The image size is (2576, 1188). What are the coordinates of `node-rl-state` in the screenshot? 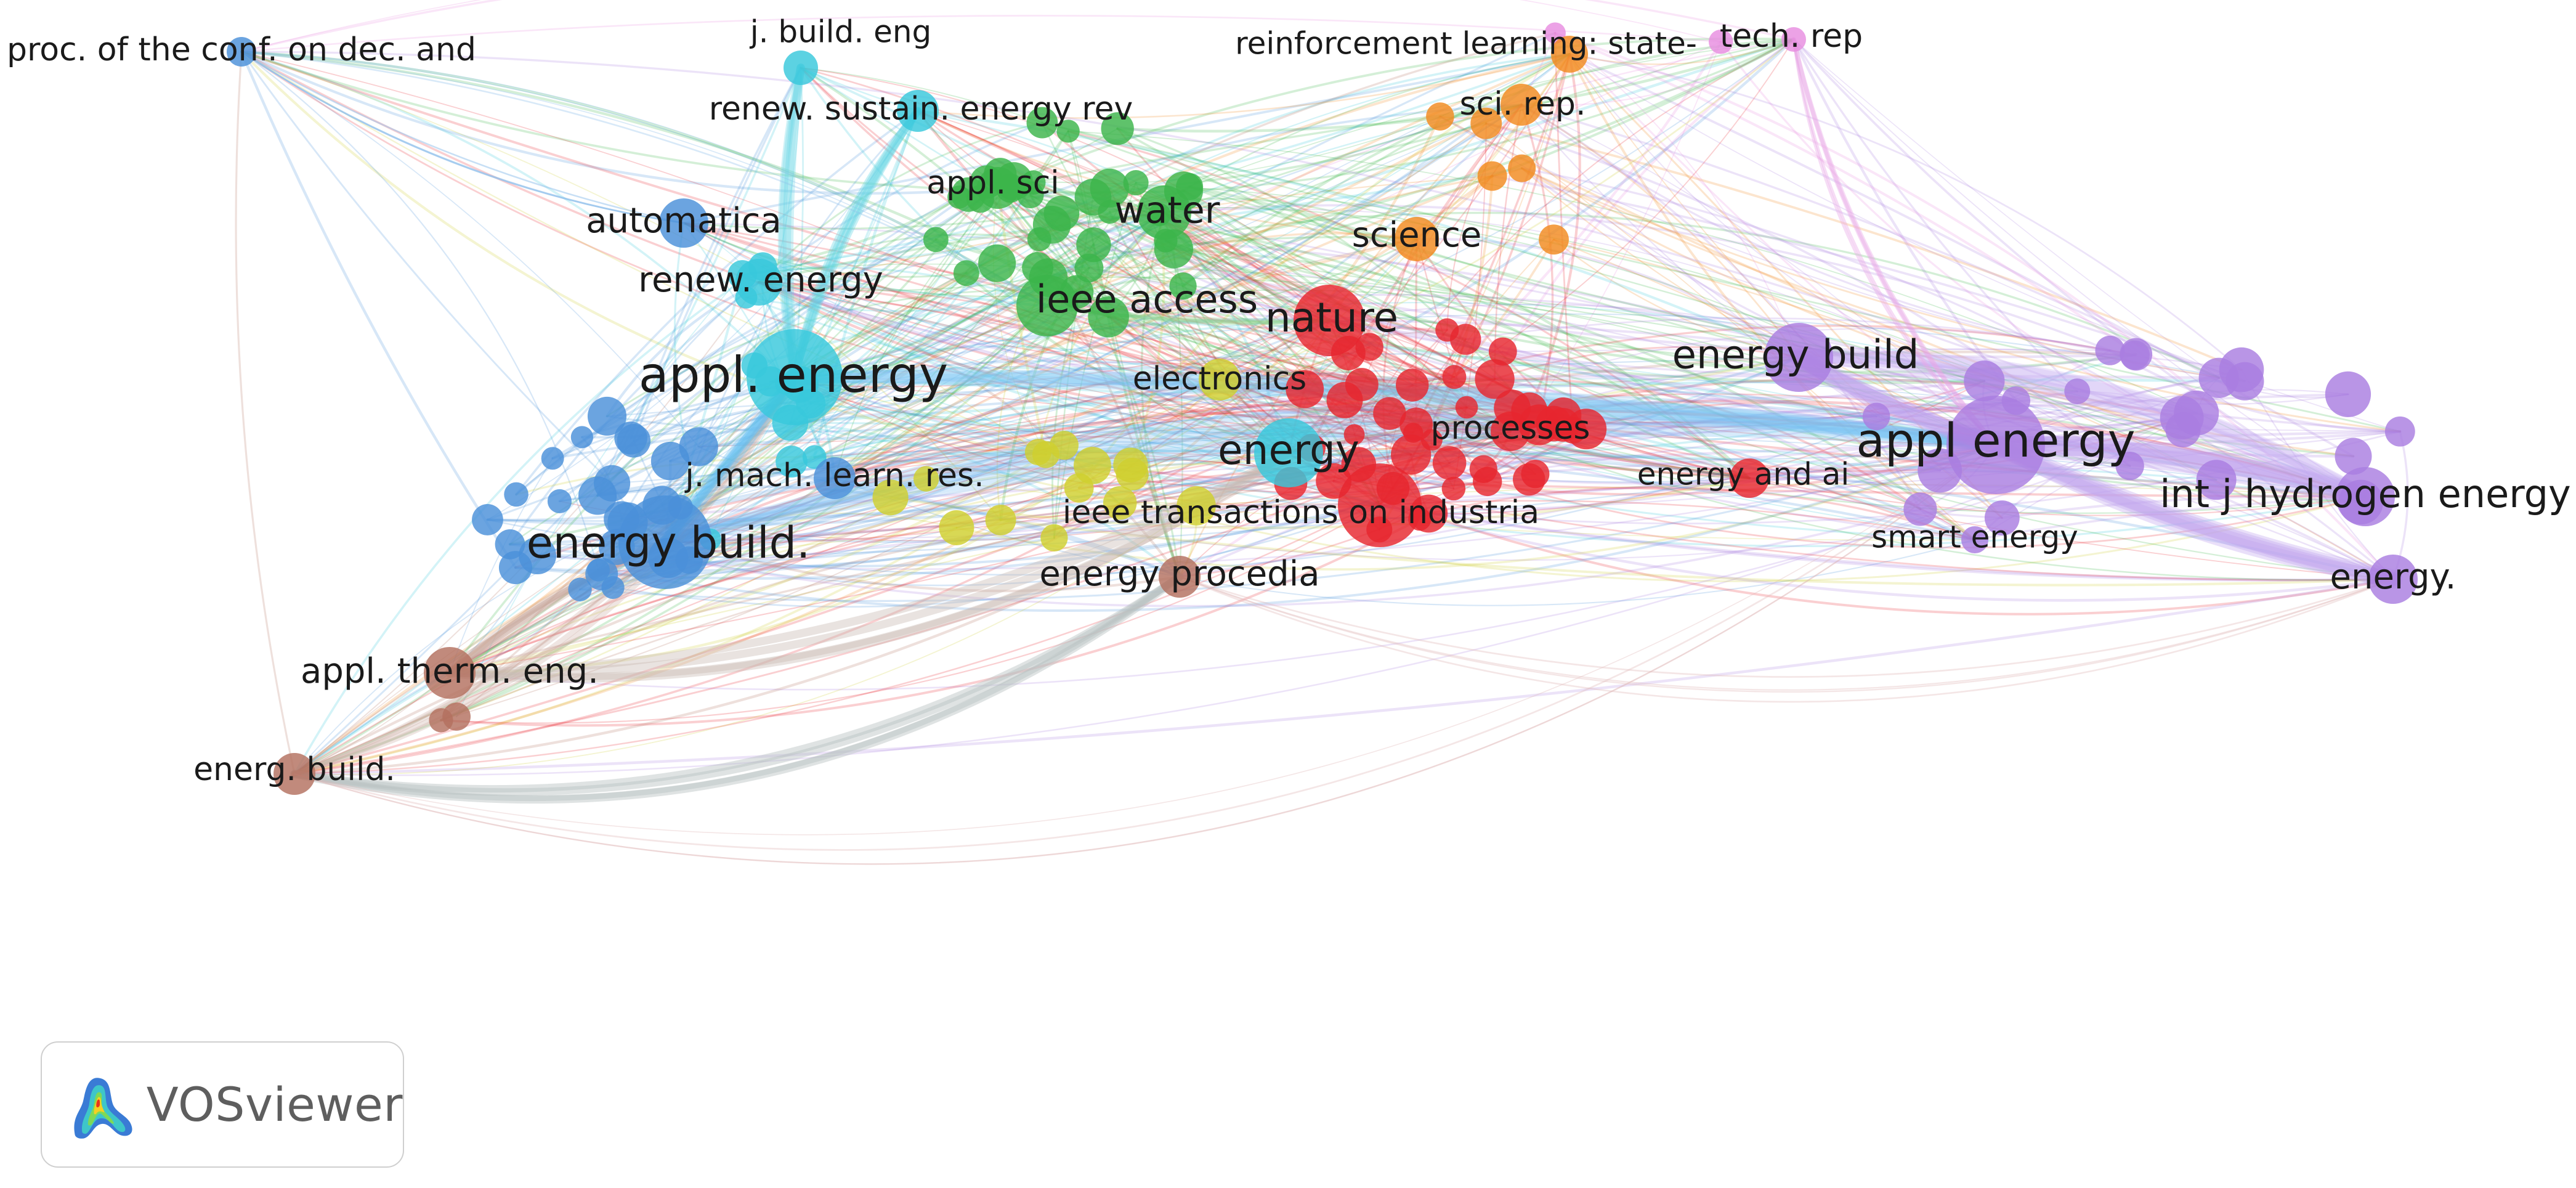 It's located at (1569, 54).